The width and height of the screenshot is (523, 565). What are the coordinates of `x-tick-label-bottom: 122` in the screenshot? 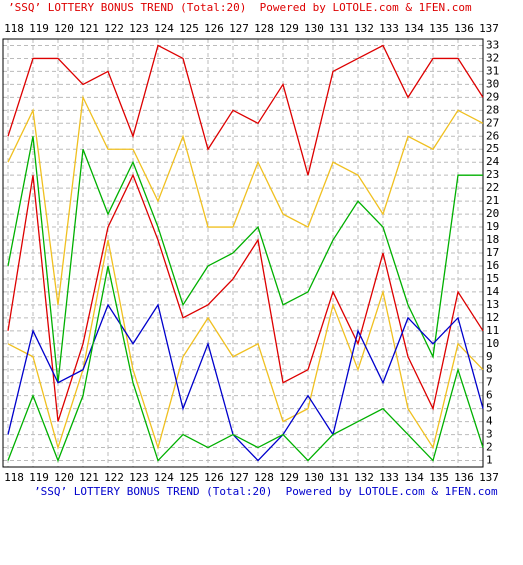 It's located at (114, 477).